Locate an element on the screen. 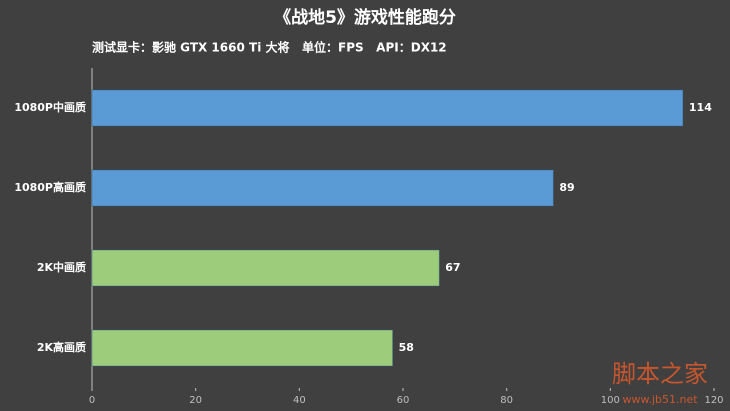 The image size is (730, 411). x-tick-label: 20 is located at coordinates (195, 400).